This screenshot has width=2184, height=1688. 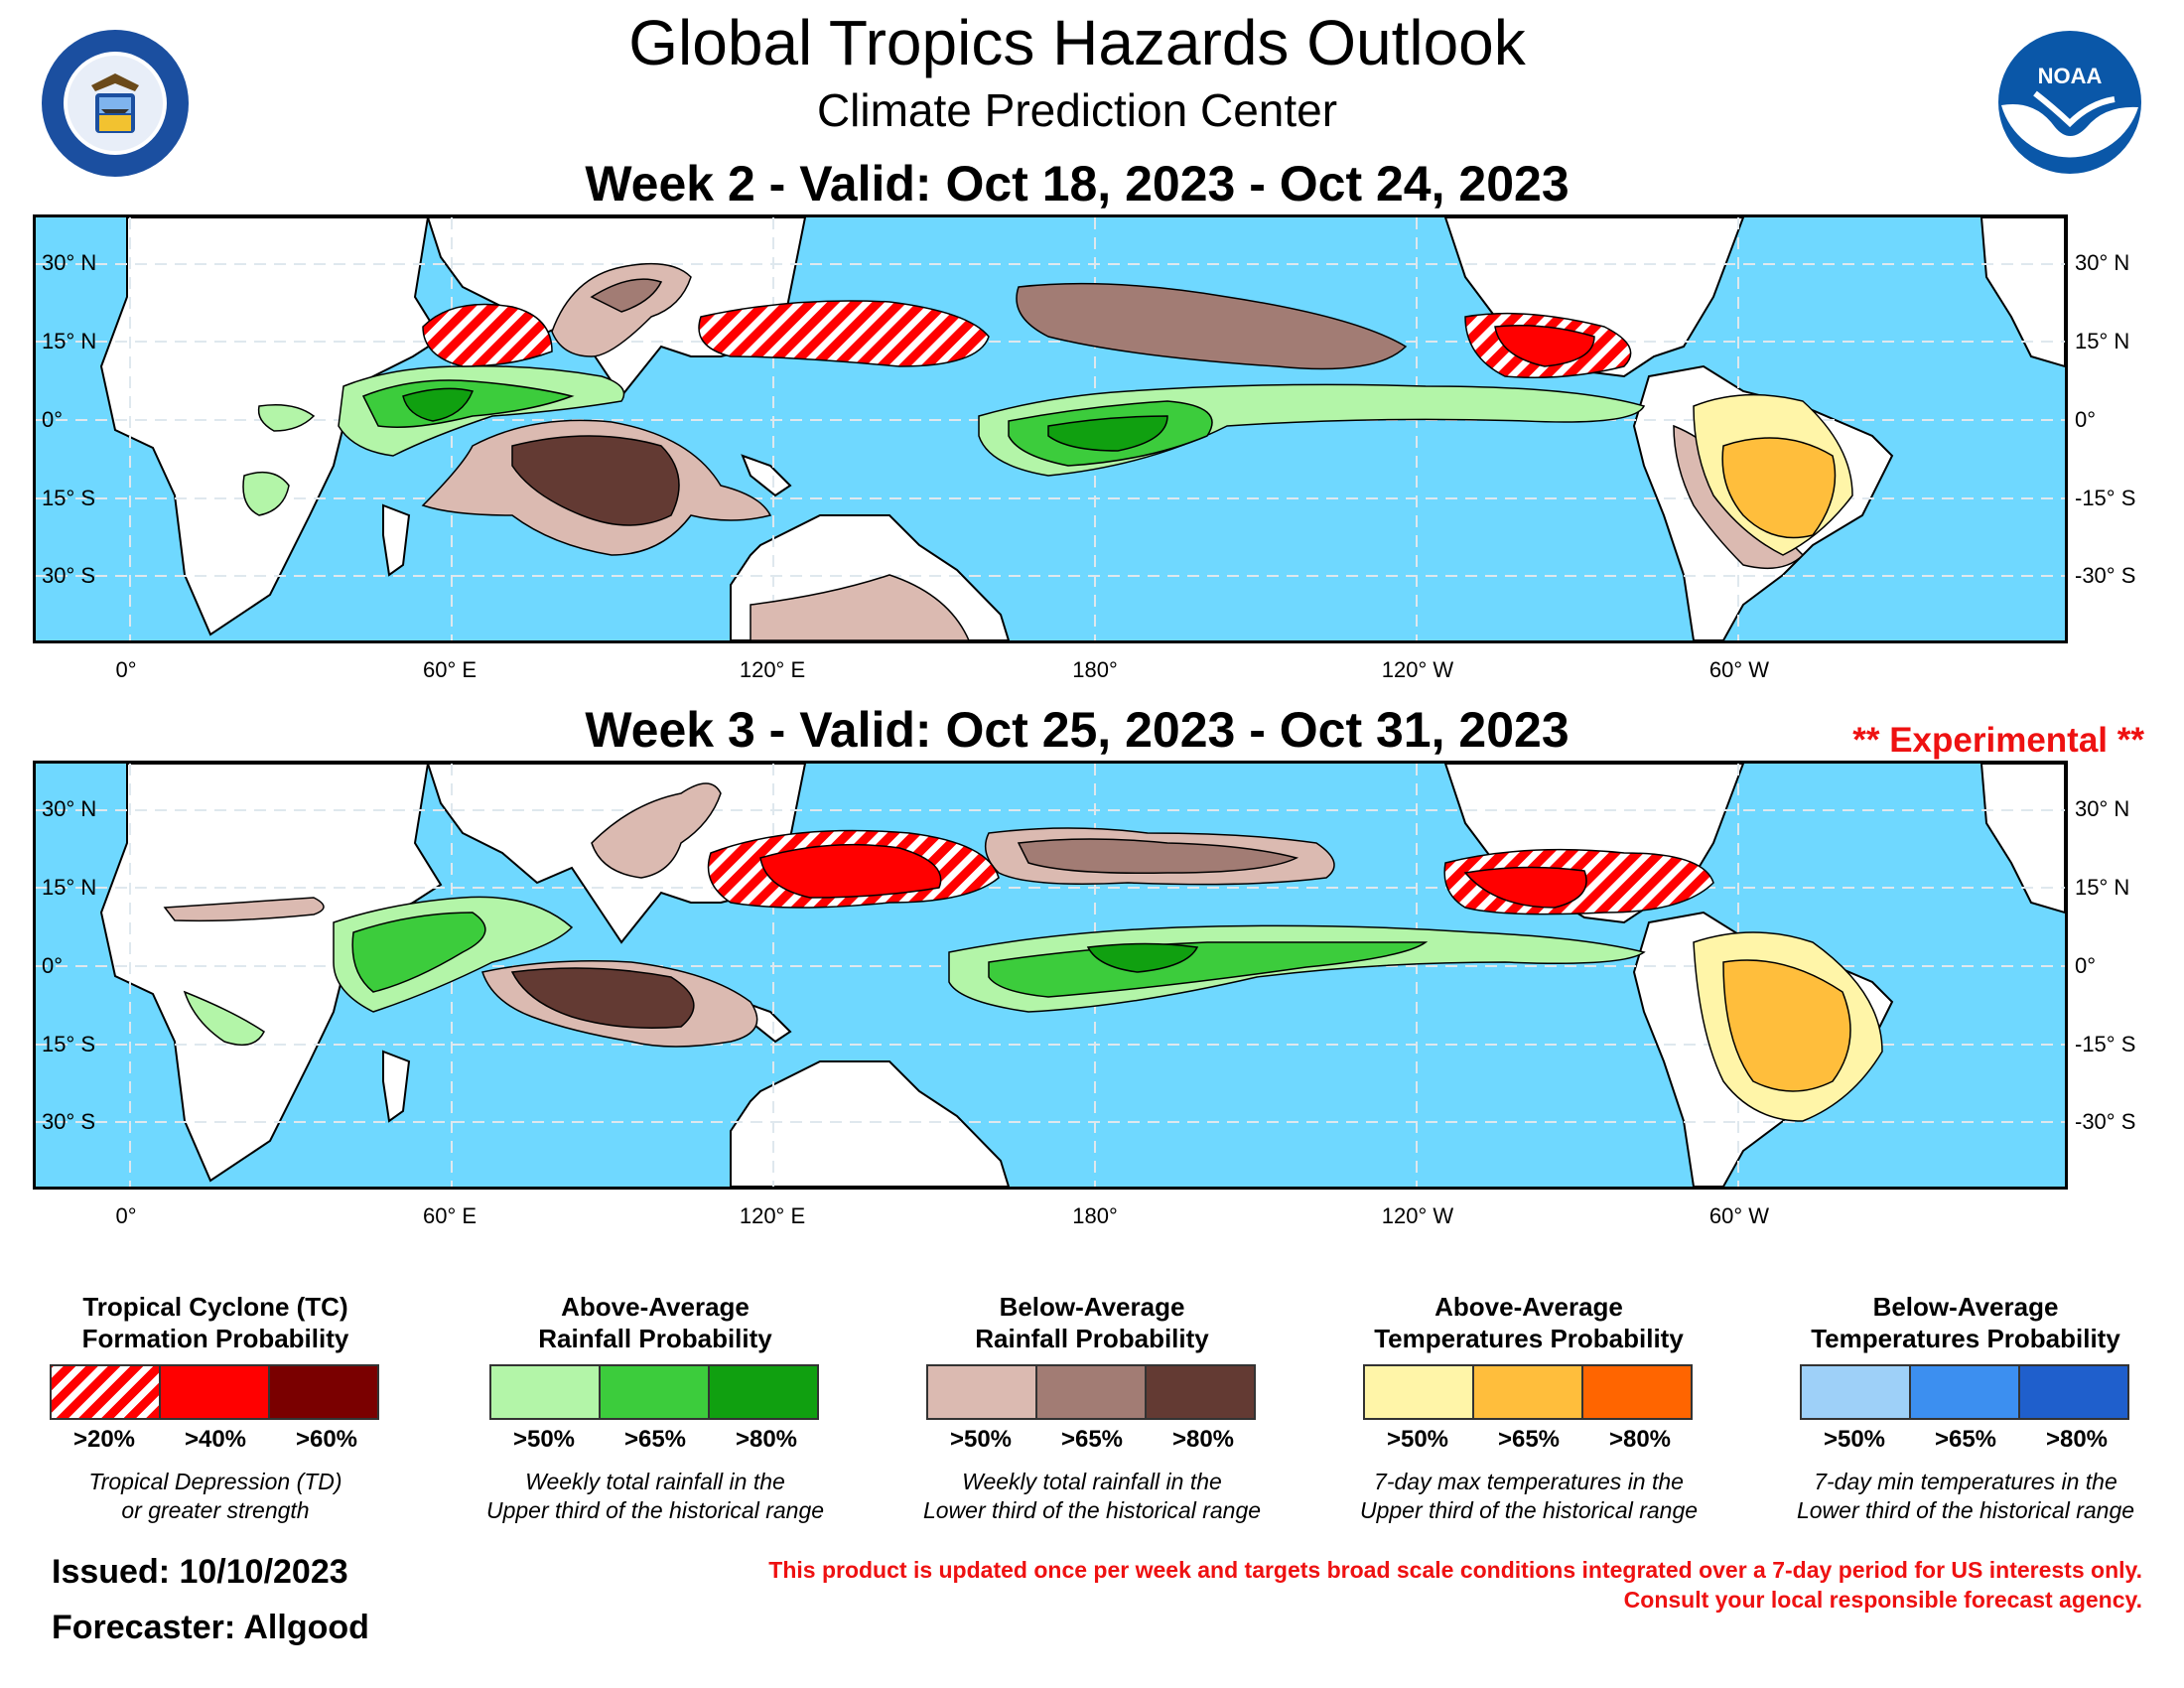 I want to click on legend-above-temp-desc-2: Upper third of the historical range, so click(x=1529, y=1510).